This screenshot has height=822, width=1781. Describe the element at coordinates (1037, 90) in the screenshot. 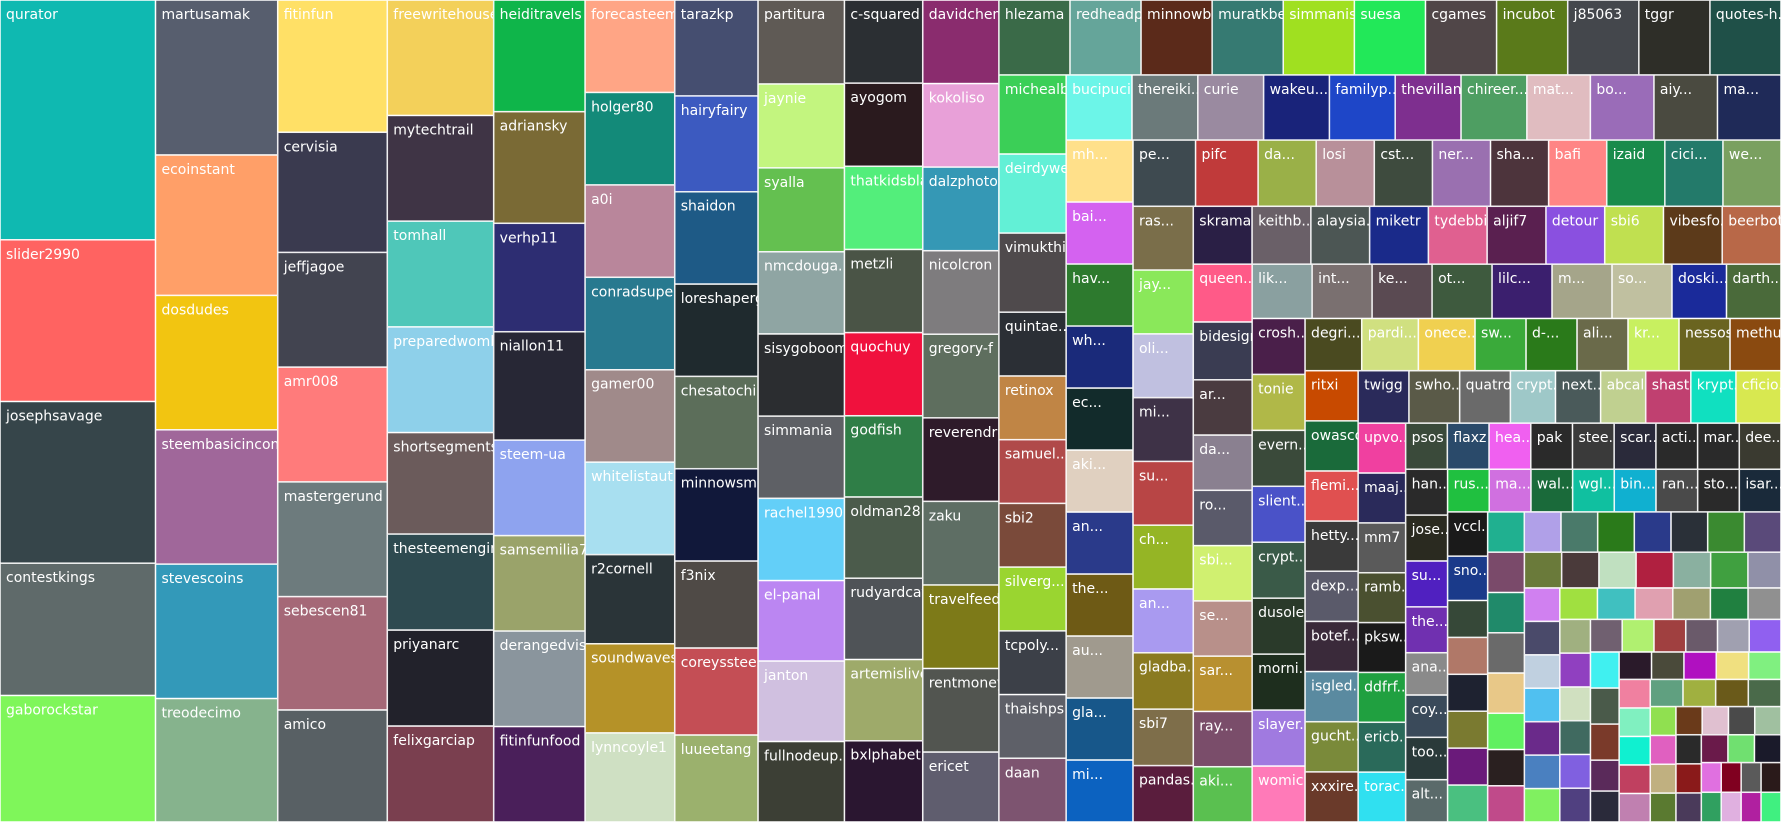

I see `cell-label: michealb` at that location.